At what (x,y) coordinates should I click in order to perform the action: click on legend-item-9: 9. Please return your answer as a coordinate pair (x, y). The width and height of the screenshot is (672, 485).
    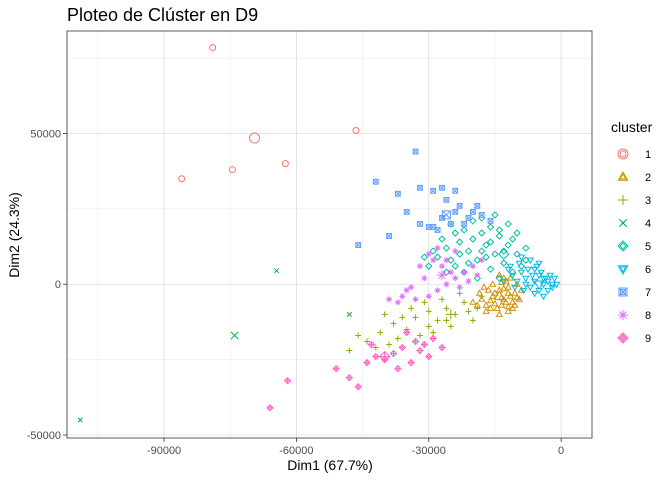
    Looking at the image, I should click on (632, 338).